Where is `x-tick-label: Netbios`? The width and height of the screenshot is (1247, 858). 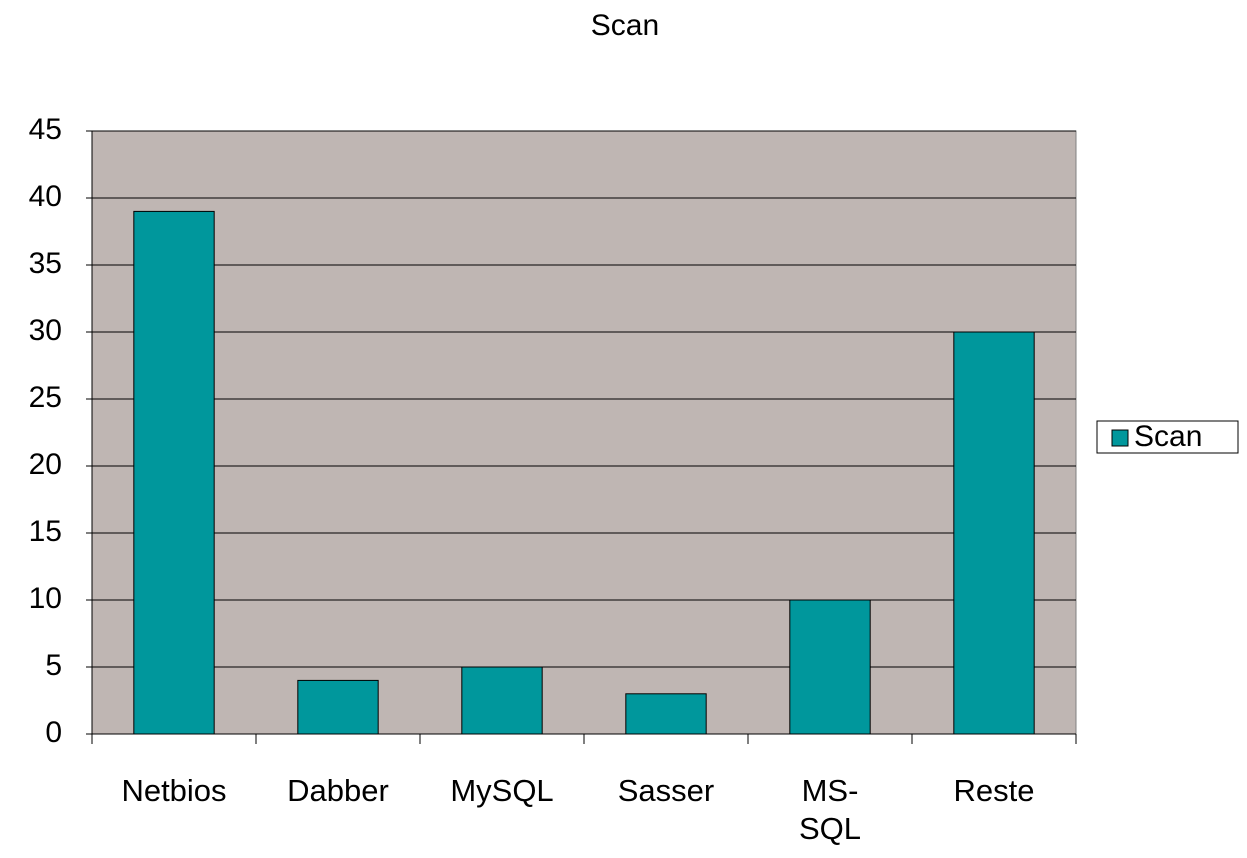
x-tick-label: Netbios is located at coordinates (174, 791).